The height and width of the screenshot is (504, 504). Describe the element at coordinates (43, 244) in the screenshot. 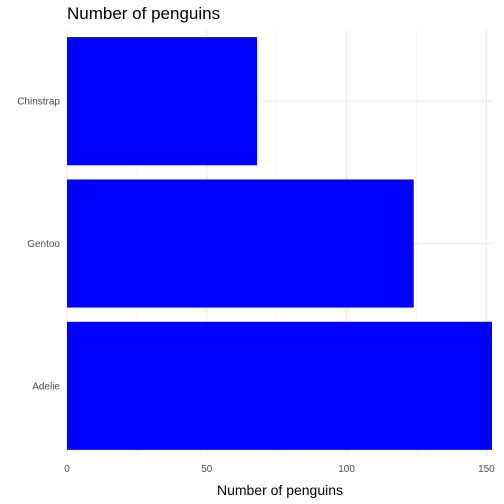

I see `y-tick-label: Gentoo` at that location.